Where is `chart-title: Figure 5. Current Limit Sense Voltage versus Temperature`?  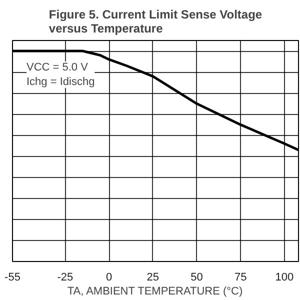 chart-title: Figure 5. Current Limit Sense Voltage versus Temperature is located at coordinates (155, 22).